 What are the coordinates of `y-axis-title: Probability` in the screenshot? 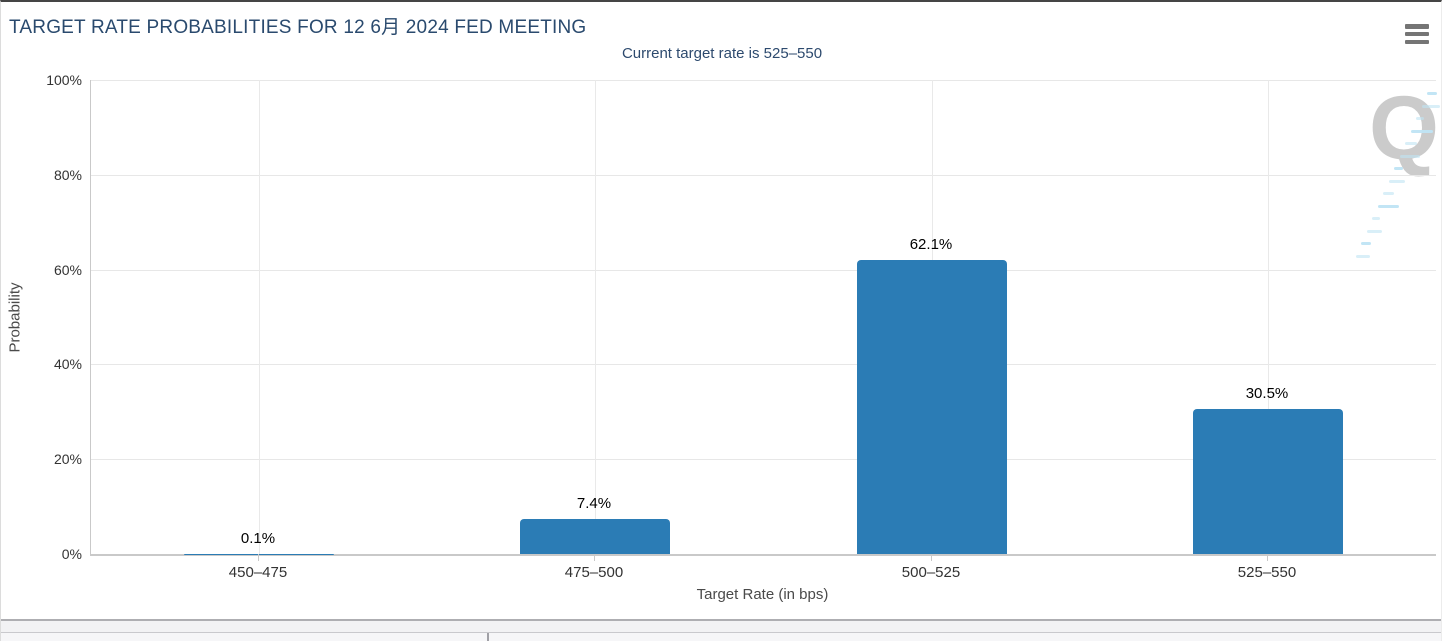 It's located at (15, 317).